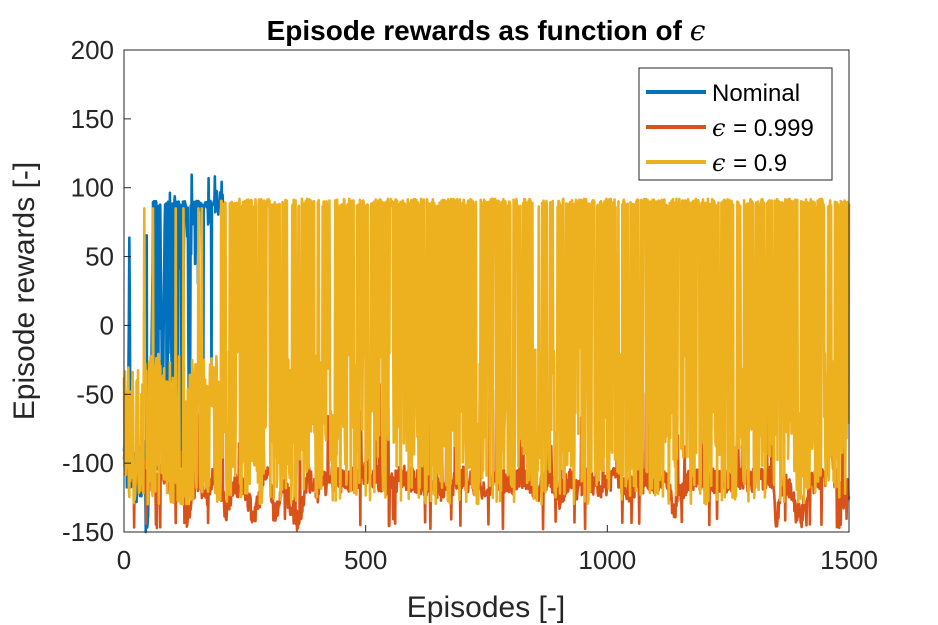  Describe the element at coordinates (773, 128) in the screenshot. I see `legend-label: = 0.999` at that location.